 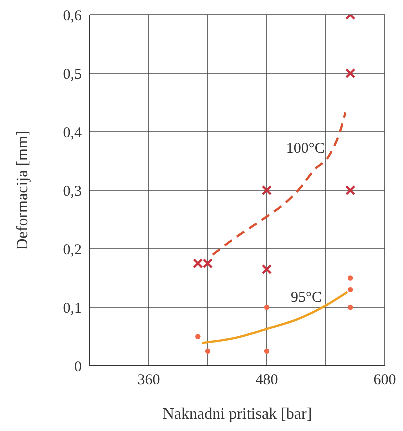 What do you see at coordinates (72, 74) in the screenshot?
I see `y-tick-label: 0,5` at bounding box center [72, 74].